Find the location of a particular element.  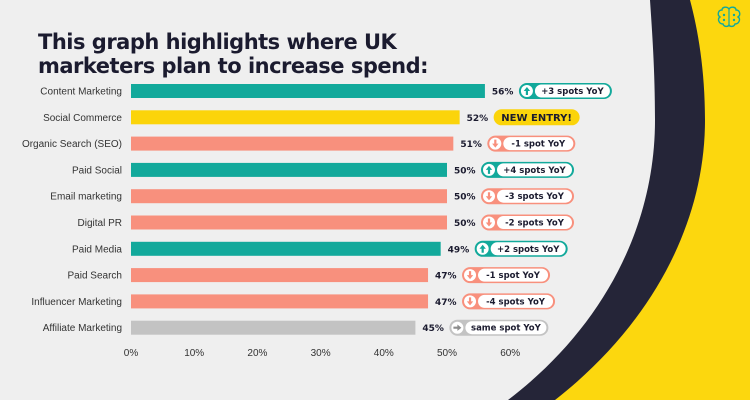

badge-text: +4 spots YoY is located at coordinates (534, 171).